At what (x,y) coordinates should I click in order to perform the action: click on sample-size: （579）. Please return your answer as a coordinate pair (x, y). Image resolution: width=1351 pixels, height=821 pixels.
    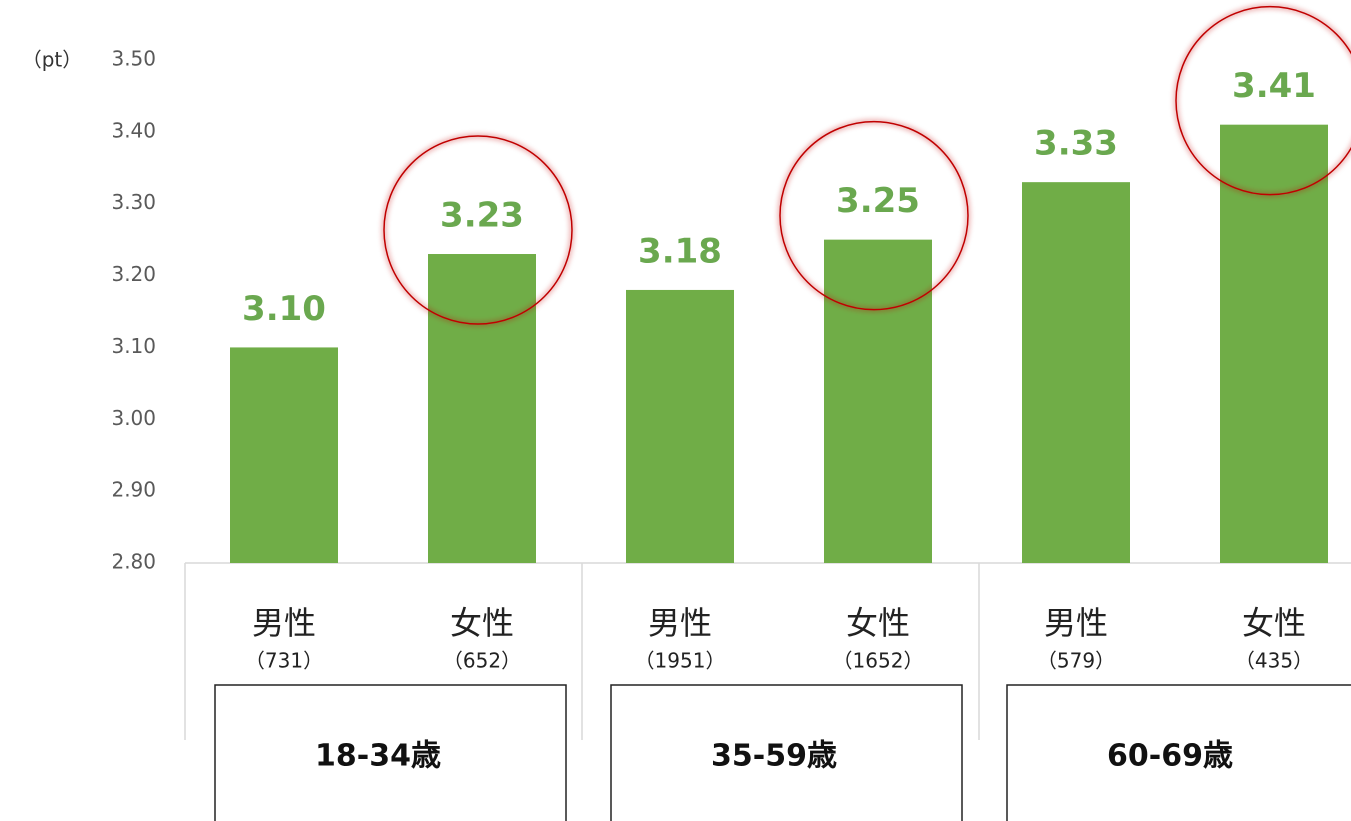
    Looking at the image, I should click on (1076, 661).